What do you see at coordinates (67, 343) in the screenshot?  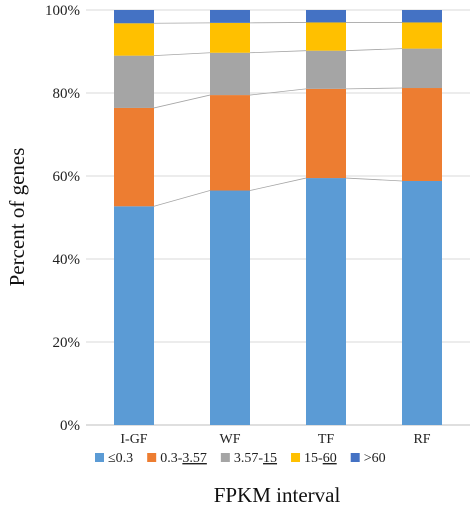 I see `y-tick-label: 20%` at bounding box center [67, 343].